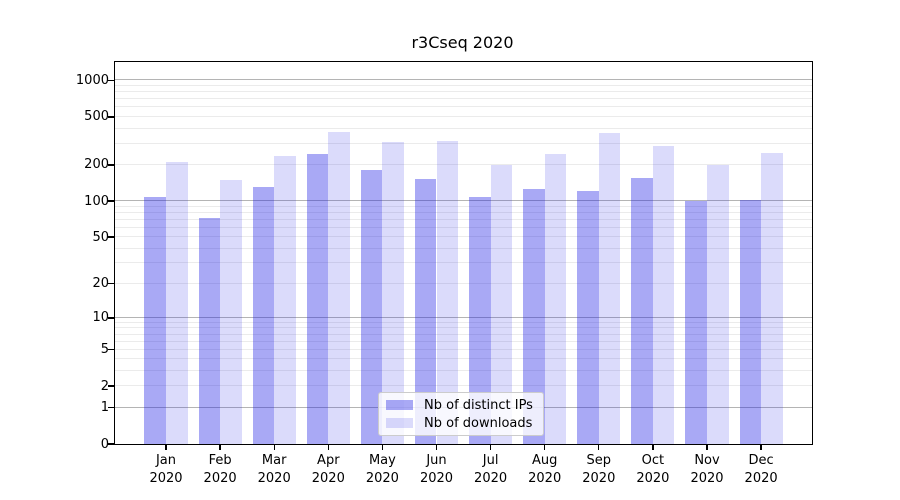 This screenshot has width=900, height=500. I want to click on x-tick-label: Feb 2020, so click(220, 469).